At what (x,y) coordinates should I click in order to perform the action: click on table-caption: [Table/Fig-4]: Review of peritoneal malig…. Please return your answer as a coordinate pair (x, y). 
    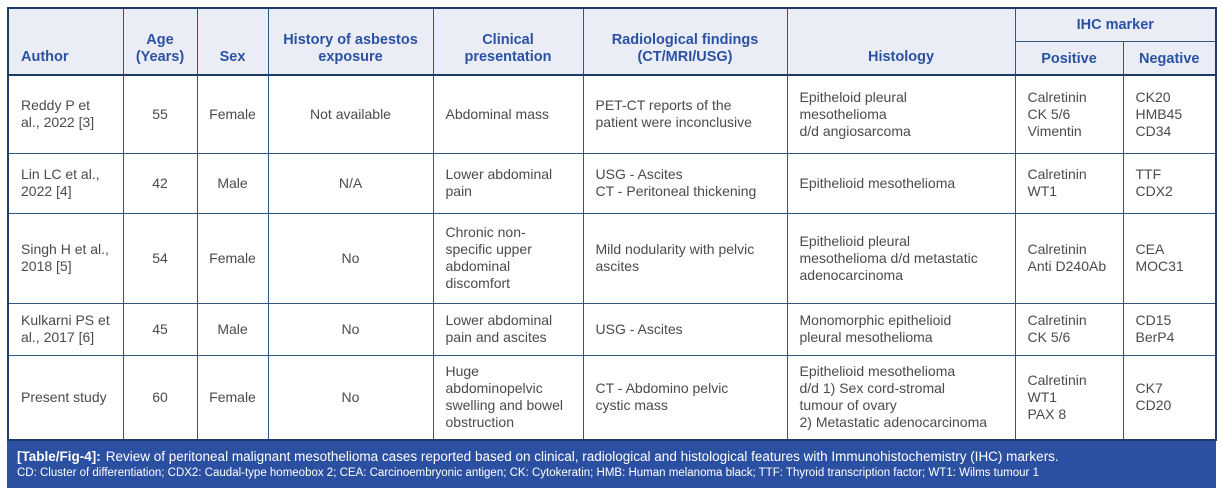
    Looking at the image, I should click on (611, 456).